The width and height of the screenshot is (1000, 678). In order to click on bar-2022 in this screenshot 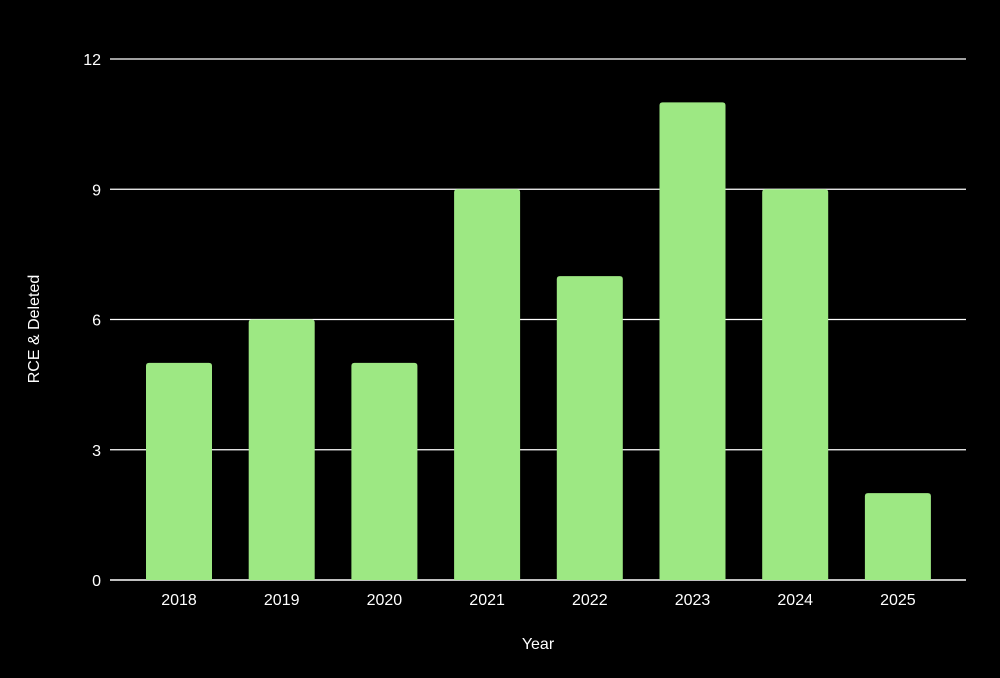, I will do `click(589, 428)`.